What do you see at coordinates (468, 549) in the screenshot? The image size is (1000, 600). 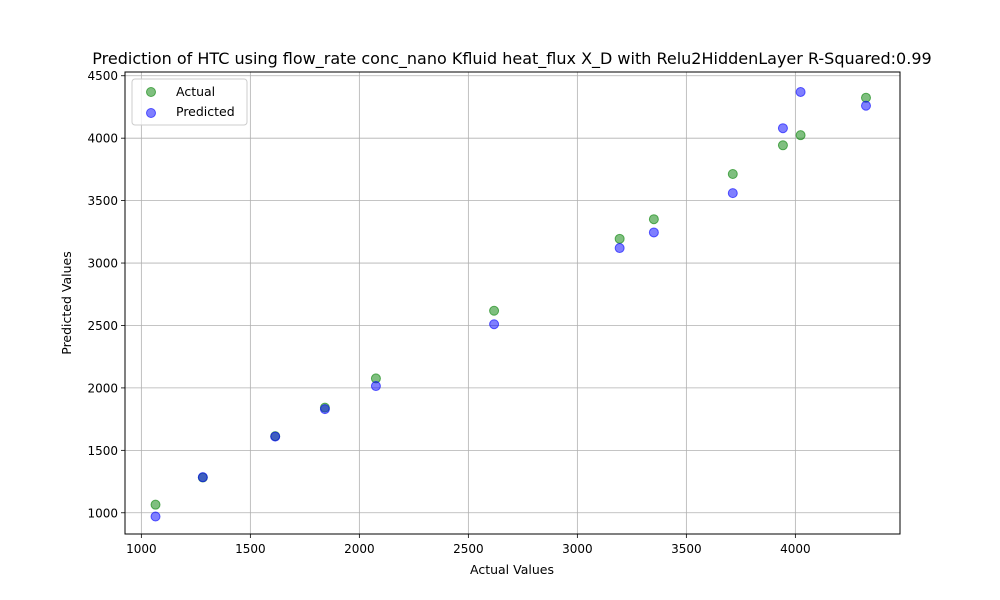 I see `x-tick-label: 2500` at bounding box center [468, 549].